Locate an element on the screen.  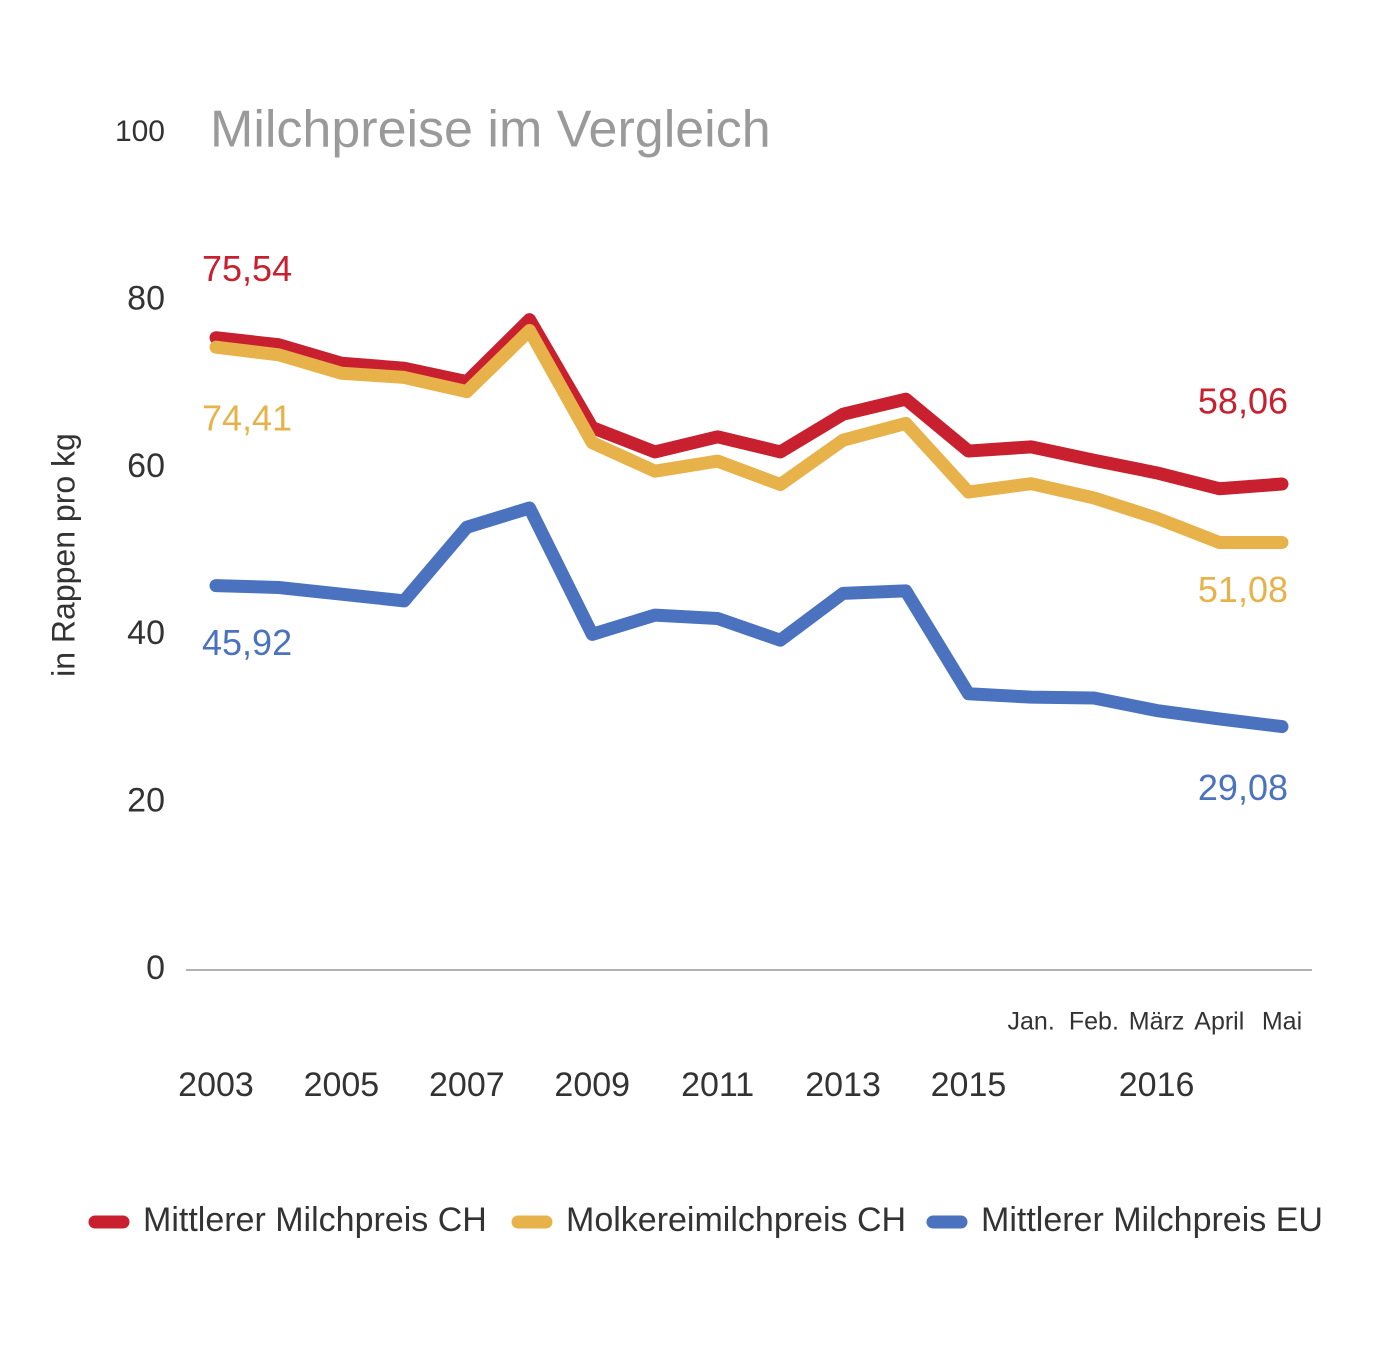
x-group-label: 2016 is located at coordinates (1157, 1085).